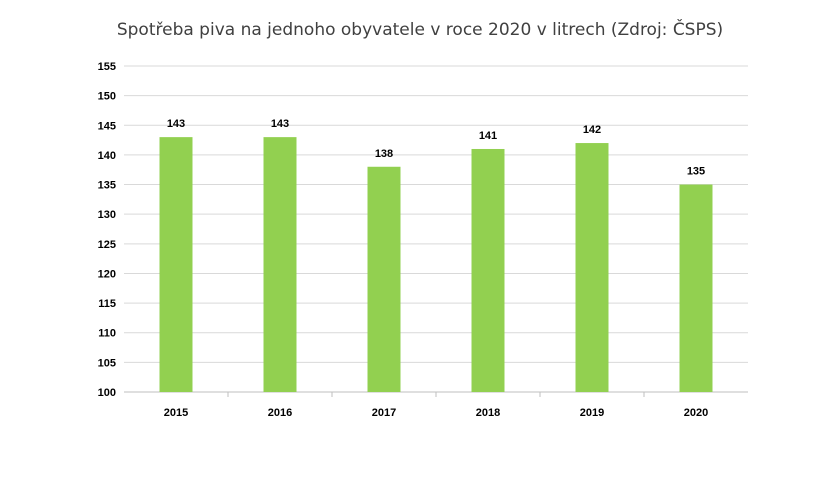 The height and width of the screenshot is (480, 840). What do you see at coordinates (696, 288) in the screenshot?
I see `bar-2020` at bounding box center [696, 288].